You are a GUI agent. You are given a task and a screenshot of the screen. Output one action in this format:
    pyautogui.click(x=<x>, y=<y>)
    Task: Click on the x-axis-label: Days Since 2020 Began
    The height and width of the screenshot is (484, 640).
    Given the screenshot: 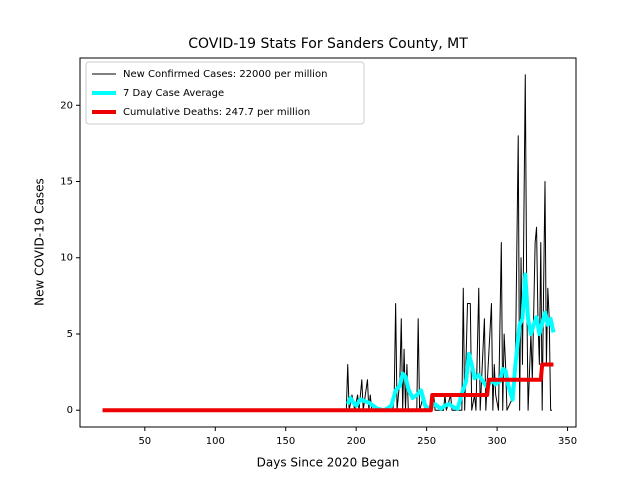 What is the action you would take?
    pyautogui.click(x=328, y=463)
    